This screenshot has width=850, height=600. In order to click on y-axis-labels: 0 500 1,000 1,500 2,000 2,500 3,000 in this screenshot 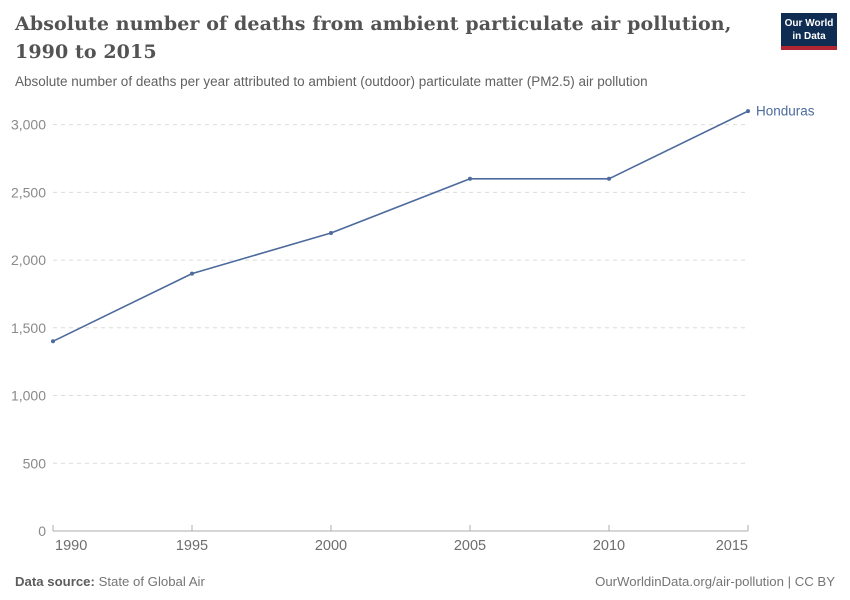, I will do `click(28, 328)`.